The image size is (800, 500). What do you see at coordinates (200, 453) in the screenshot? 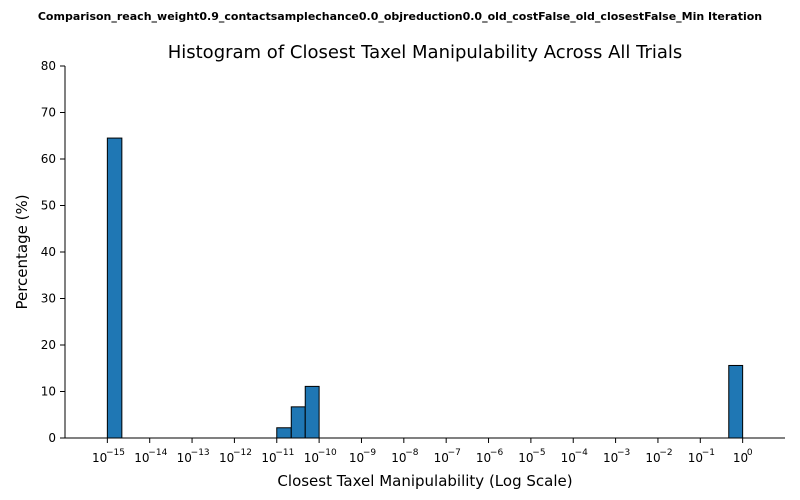
I see `x-tick-exponent: −13` at bounding box center [200, 453].